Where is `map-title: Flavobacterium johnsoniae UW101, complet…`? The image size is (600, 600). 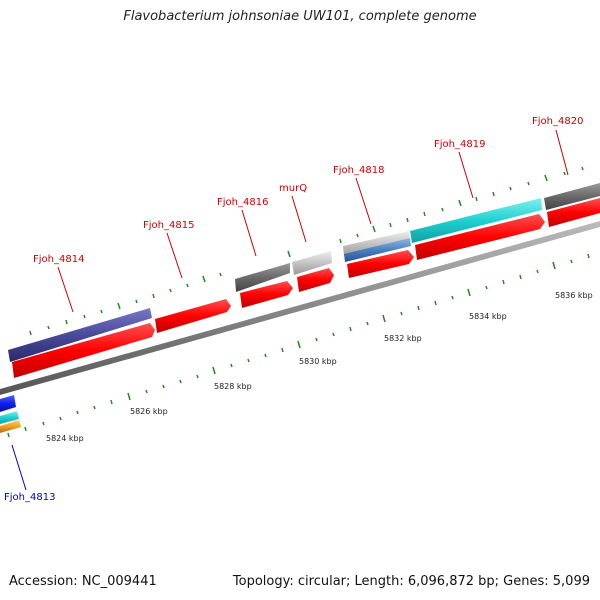
map-title: Flavobacterium johnsoniae UW101, complet… is located at coordinates (300, 16).